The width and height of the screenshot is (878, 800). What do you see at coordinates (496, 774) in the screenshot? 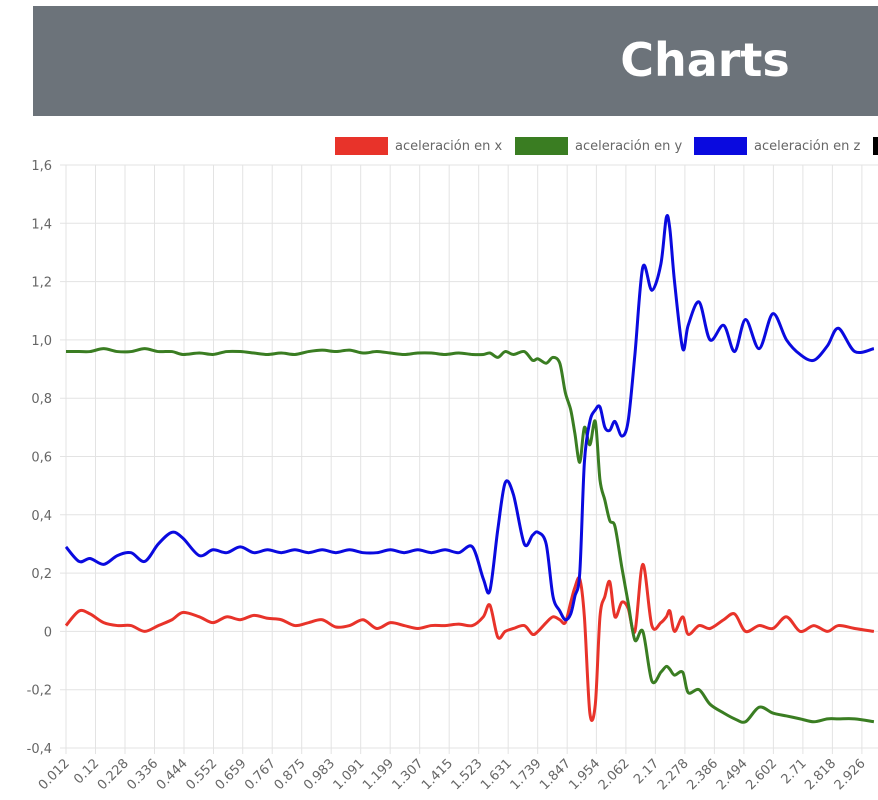
I see `x-tick-label: 1.631` at bounding box center [496, 774].